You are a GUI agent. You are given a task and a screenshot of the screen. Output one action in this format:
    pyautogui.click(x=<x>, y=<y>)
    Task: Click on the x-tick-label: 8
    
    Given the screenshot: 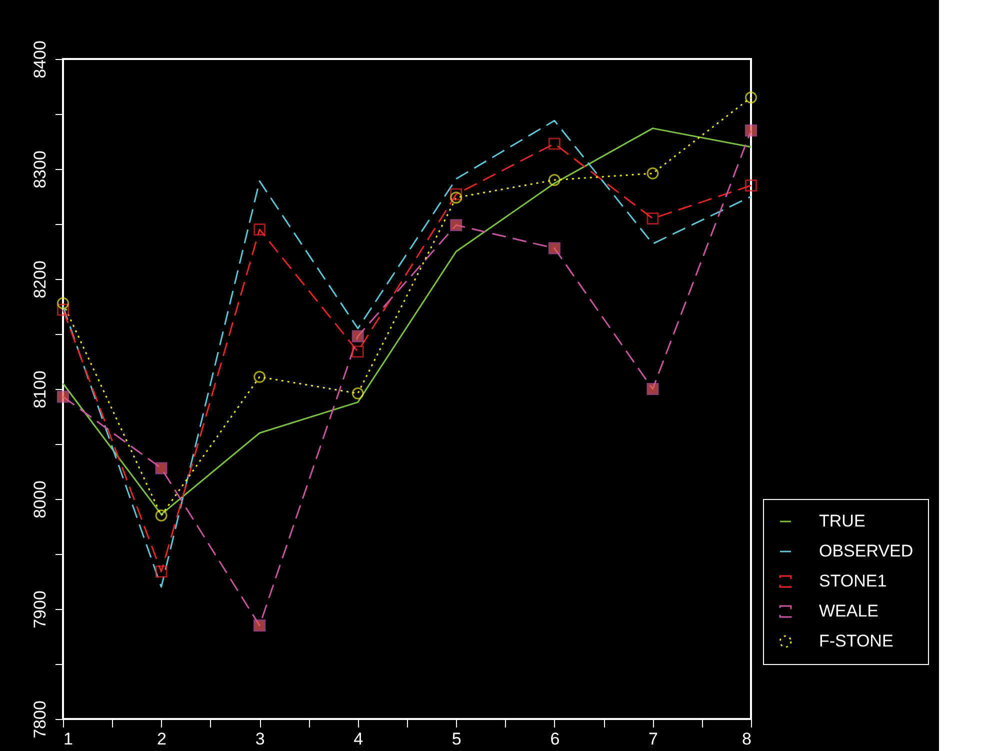 What is the action you would take?
    pyautogui.click(x=747, y=739)
    